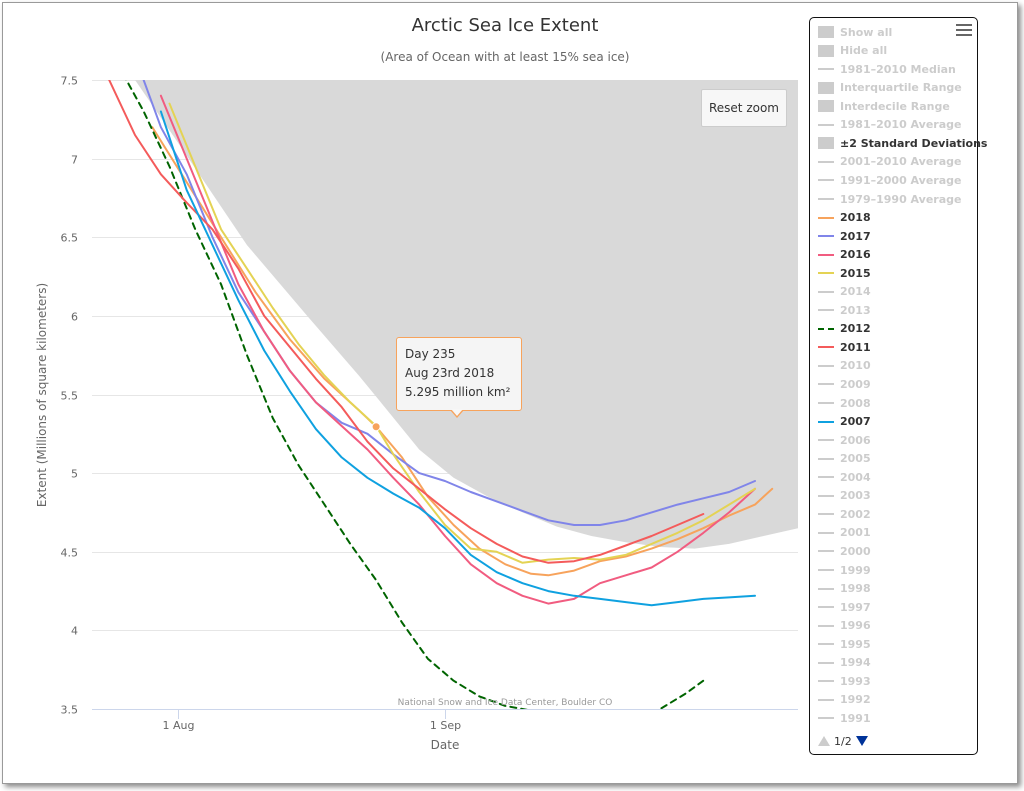 The height and width of the screenshot is (791, 1024). I want to click on legend-item: 2007, so click(844, 422).